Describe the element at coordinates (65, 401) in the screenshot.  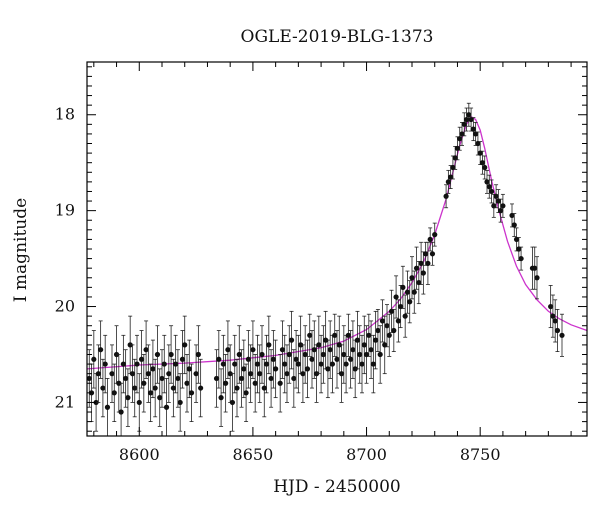
I see `y-tick-label: 21` at that location.